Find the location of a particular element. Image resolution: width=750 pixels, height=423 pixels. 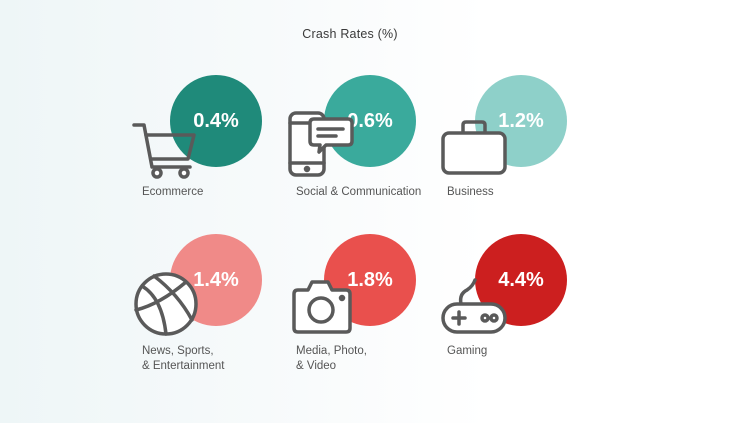

category-label: Gaming is located at coordinates (467, 351).